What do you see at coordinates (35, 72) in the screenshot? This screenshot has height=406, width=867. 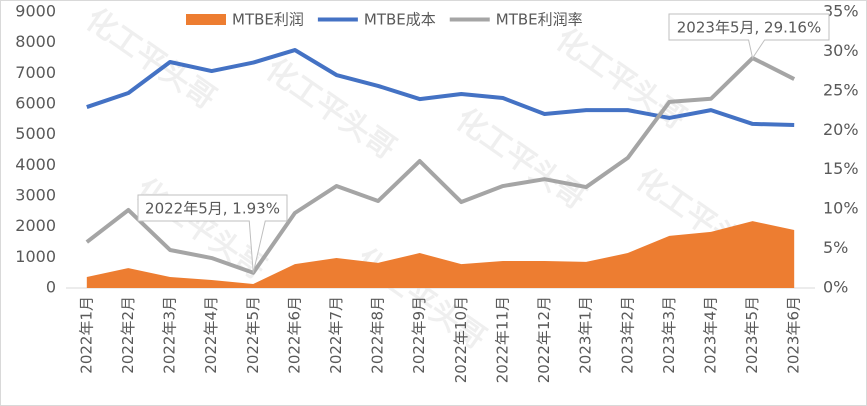 I see `y-tick-label: 7000` at bounding box center [35, 72].